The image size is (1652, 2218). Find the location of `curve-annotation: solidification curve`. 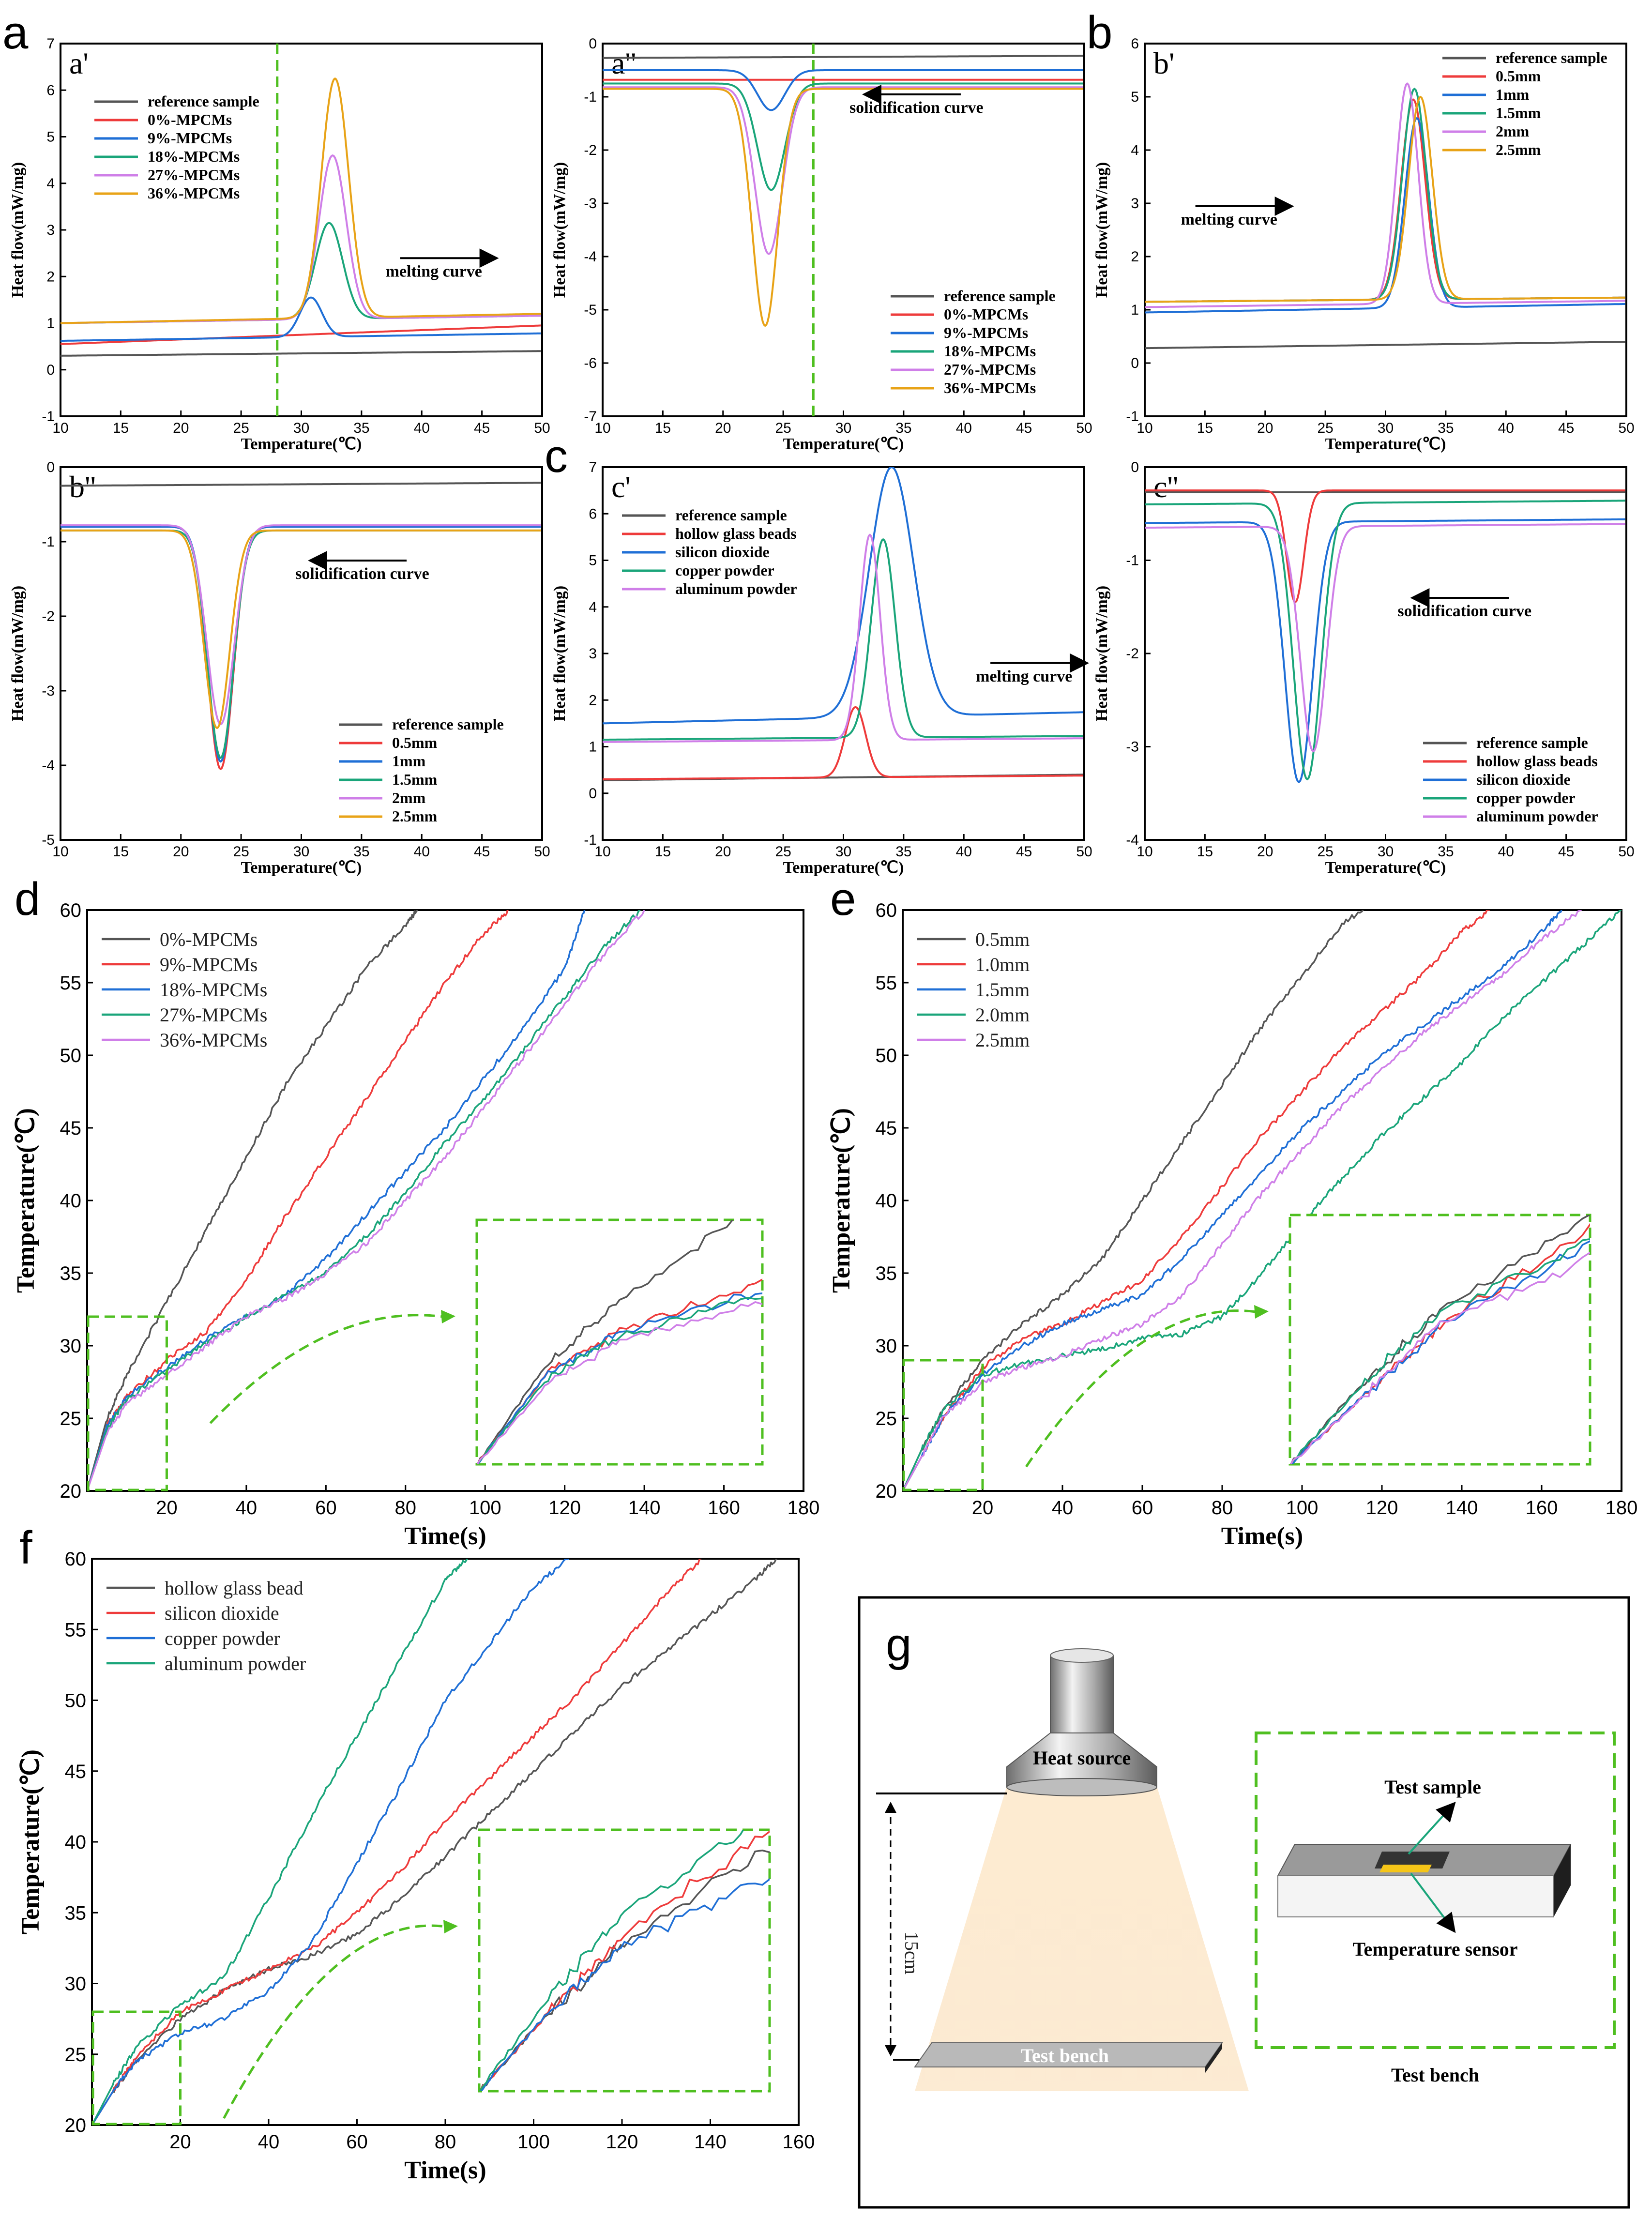

curve-annotation: solidification curve is located at coordinates (362, 574).